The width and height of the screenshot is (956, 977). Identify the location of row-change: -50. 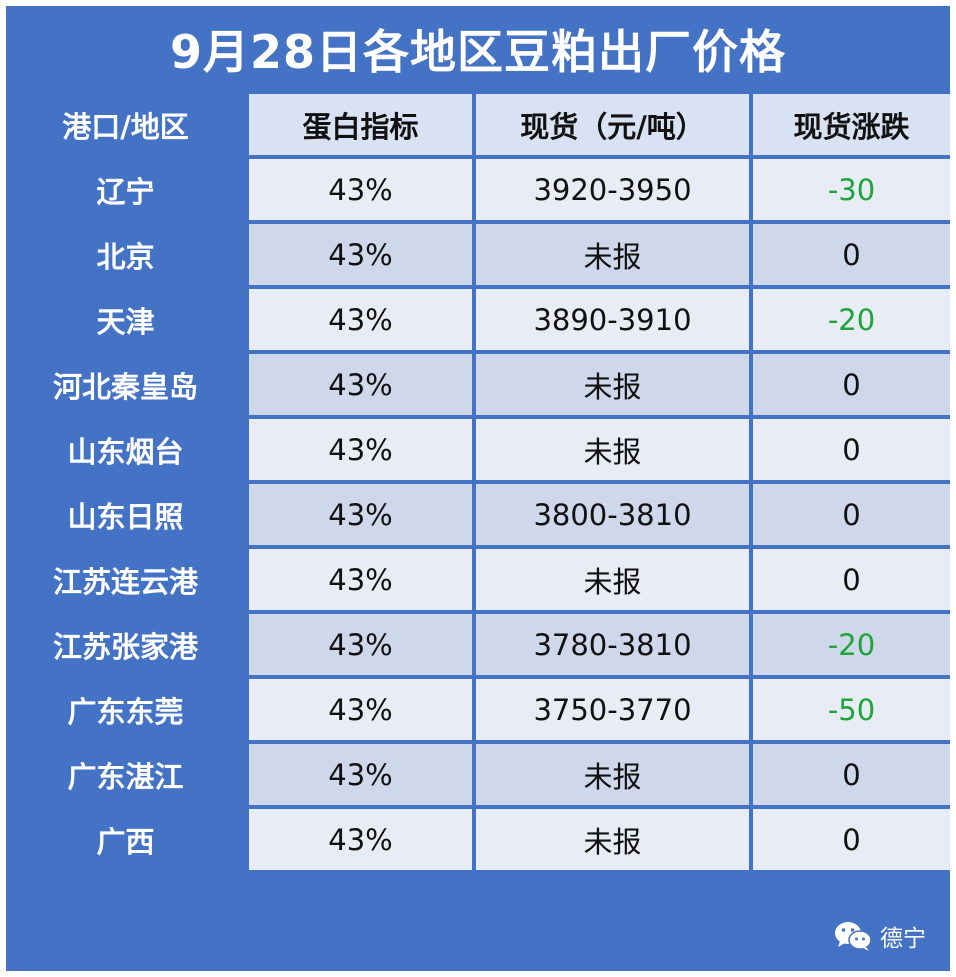
(851, 709).